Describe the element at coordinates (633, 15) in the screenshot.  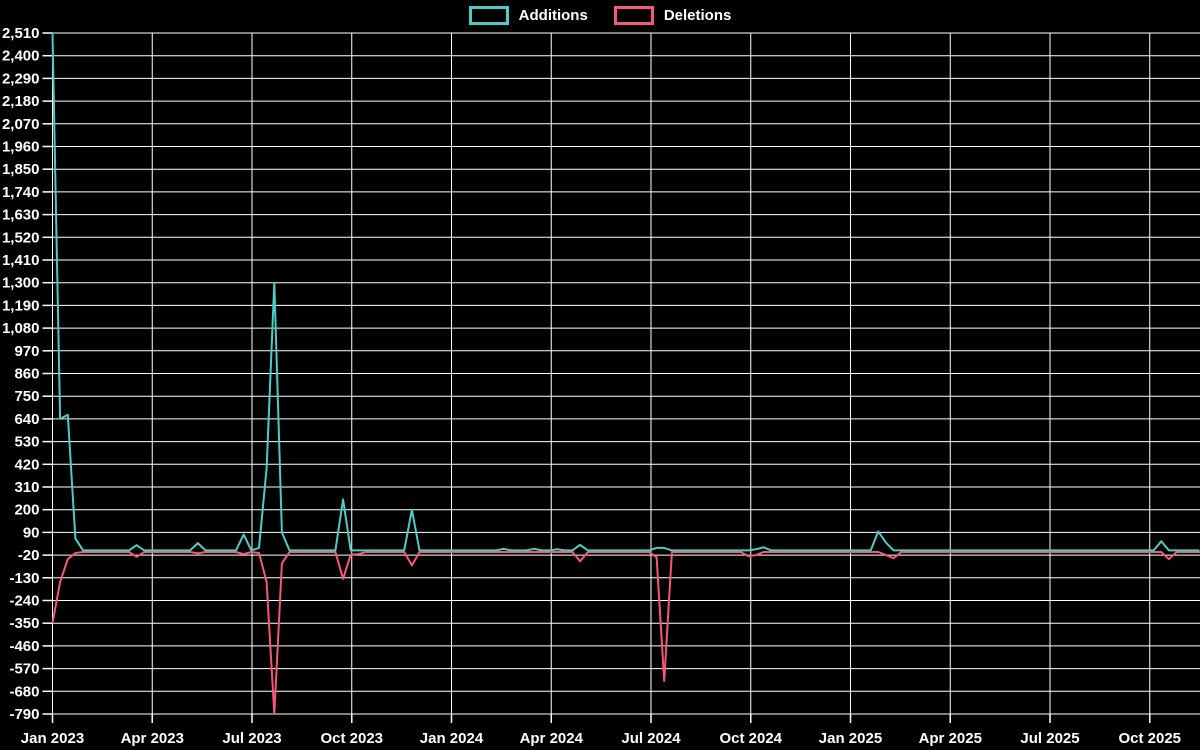
I see `deletions-swatch-icon` at that location.